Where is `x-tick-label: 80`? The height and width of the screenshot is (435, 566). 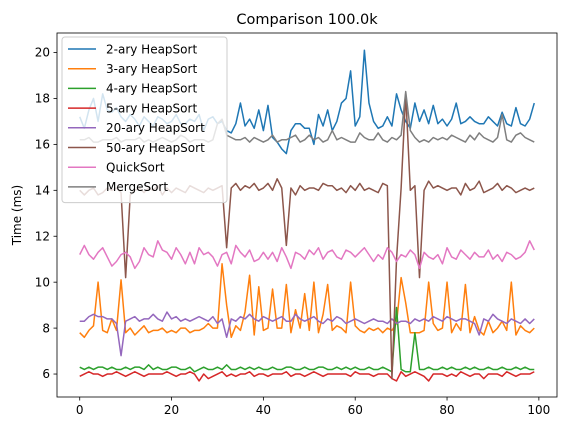 x-tick-label: 80 is located at coordinates (446, 410).